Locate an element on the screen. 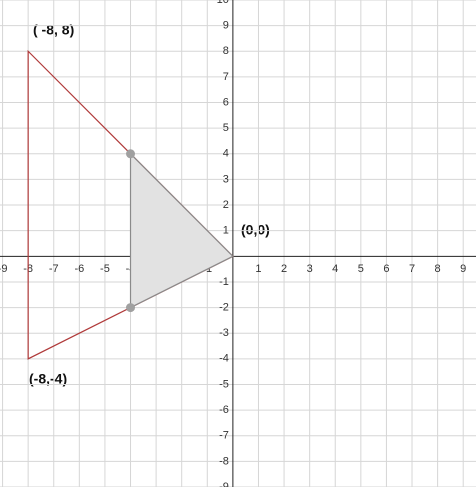  x-tick-label: 7 is located at coordinates (412, 269).